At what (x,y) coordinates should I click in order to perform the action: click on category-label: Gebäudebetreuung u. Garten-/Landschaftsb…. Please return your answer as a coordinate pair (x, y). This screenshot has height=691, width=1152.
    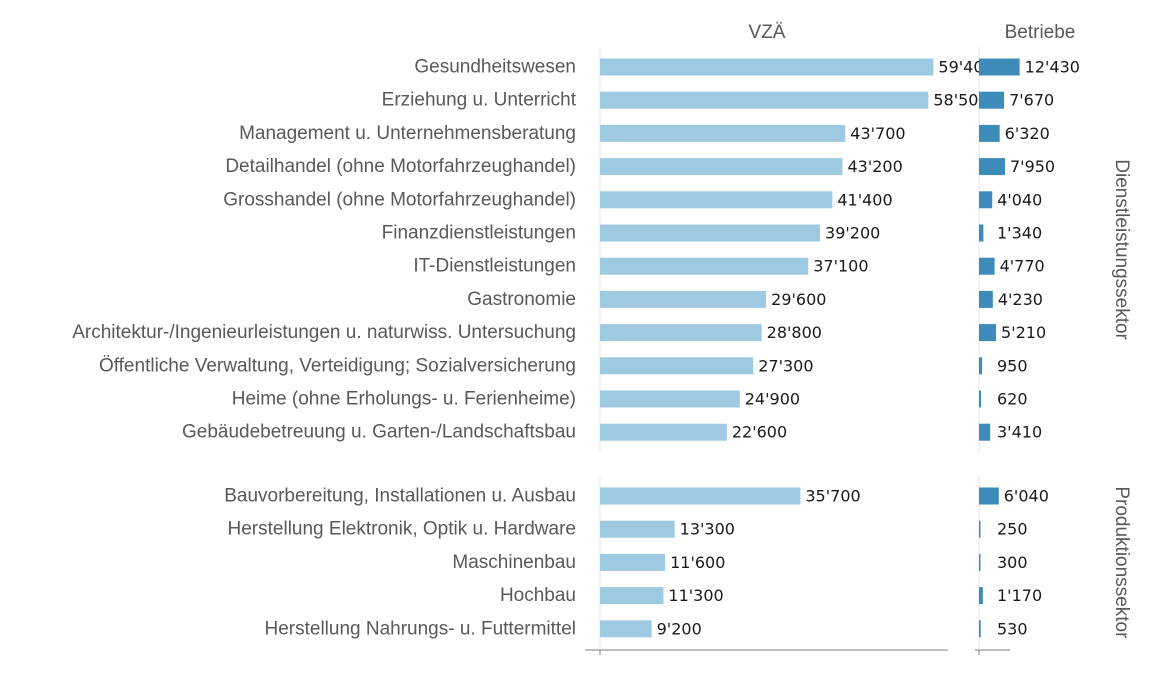
    Looking at the image, I should click on (379, 432).